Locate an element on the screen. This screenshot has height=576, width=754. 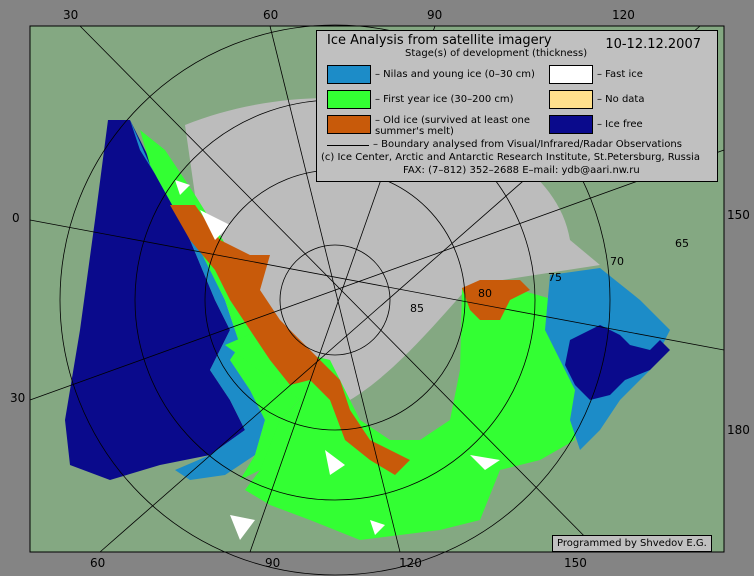
credit-box: Programmed by Shvedov E.G. is located at coordinates (632, 543).